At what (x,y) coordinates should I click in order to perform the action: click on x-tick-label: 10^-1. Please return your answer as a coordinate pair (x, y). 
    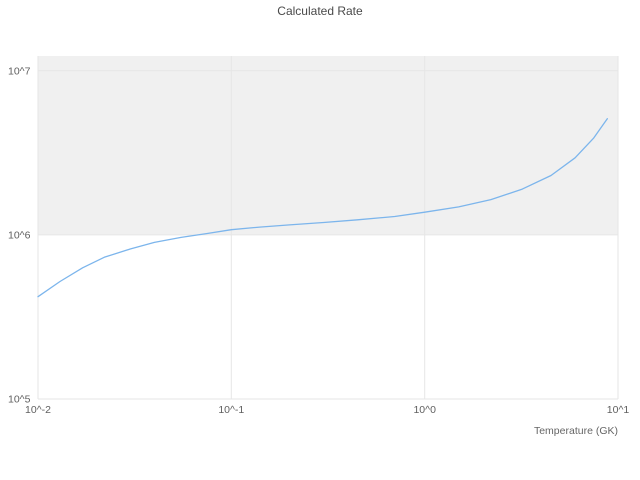
    Looking at the image, I should click on (231, 410).